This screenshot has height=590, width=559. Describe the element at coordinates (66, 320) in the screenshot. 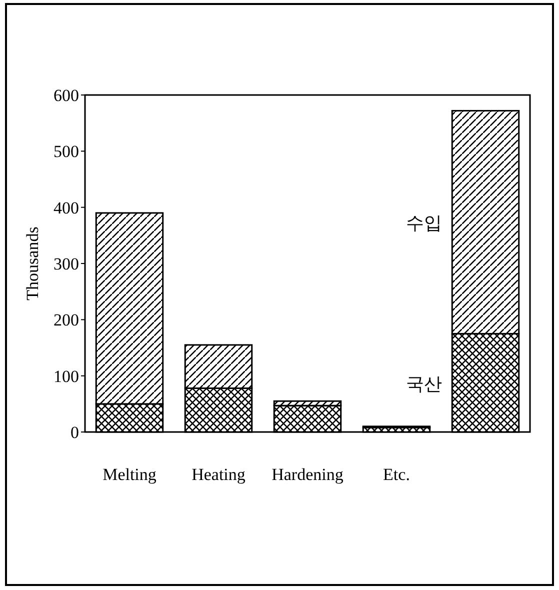

I see `y-tick-label: 200` at that location.